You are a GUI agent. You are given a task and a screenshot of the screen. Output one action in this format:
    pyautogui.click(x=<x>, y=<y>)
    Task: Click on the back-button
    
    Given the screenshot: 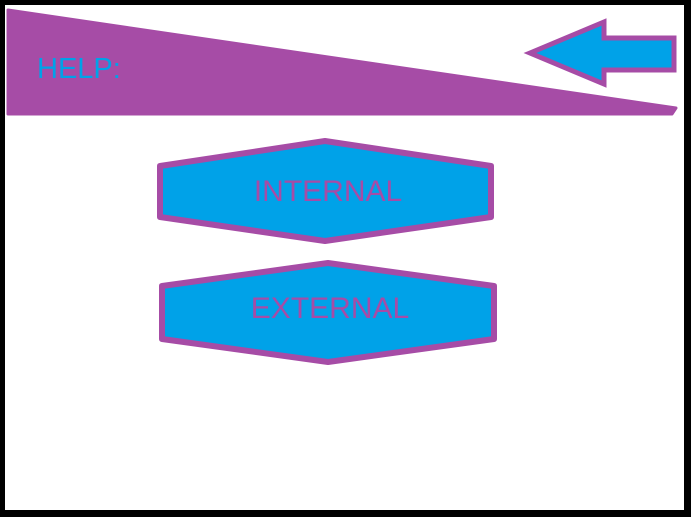 What is the action you would take?
    pyautogui.click(x=600, y=53)
    